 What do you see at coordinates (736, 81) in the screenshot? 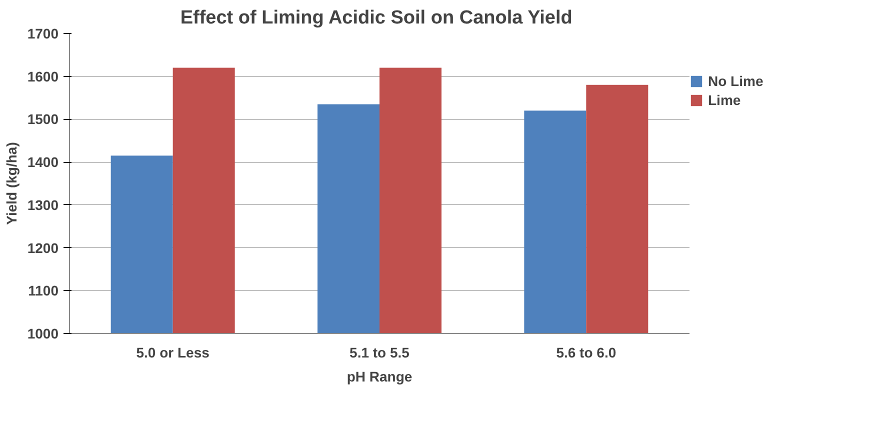
I see `legend-label: No Lime` at bounding box center [736, 81].